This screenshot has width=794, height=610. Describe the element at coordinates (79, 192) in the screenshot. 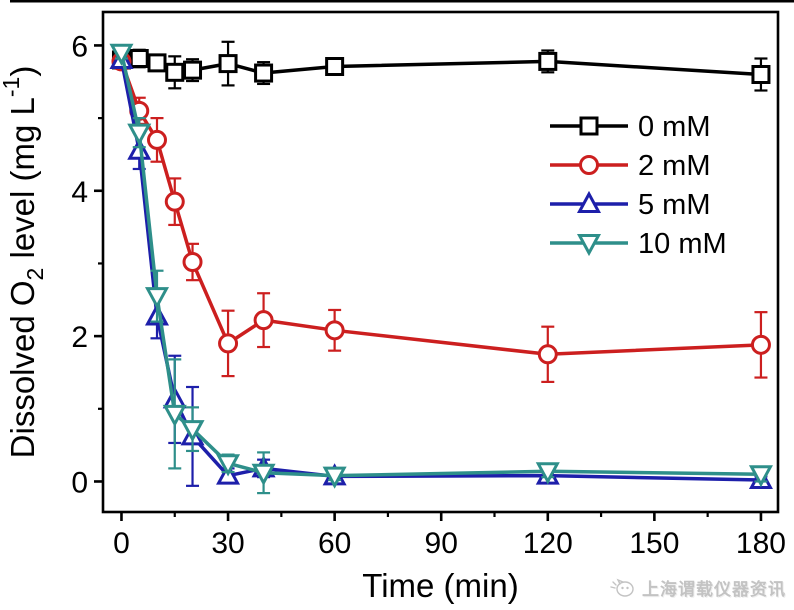

I see `y-tick-label: 4` at that location.